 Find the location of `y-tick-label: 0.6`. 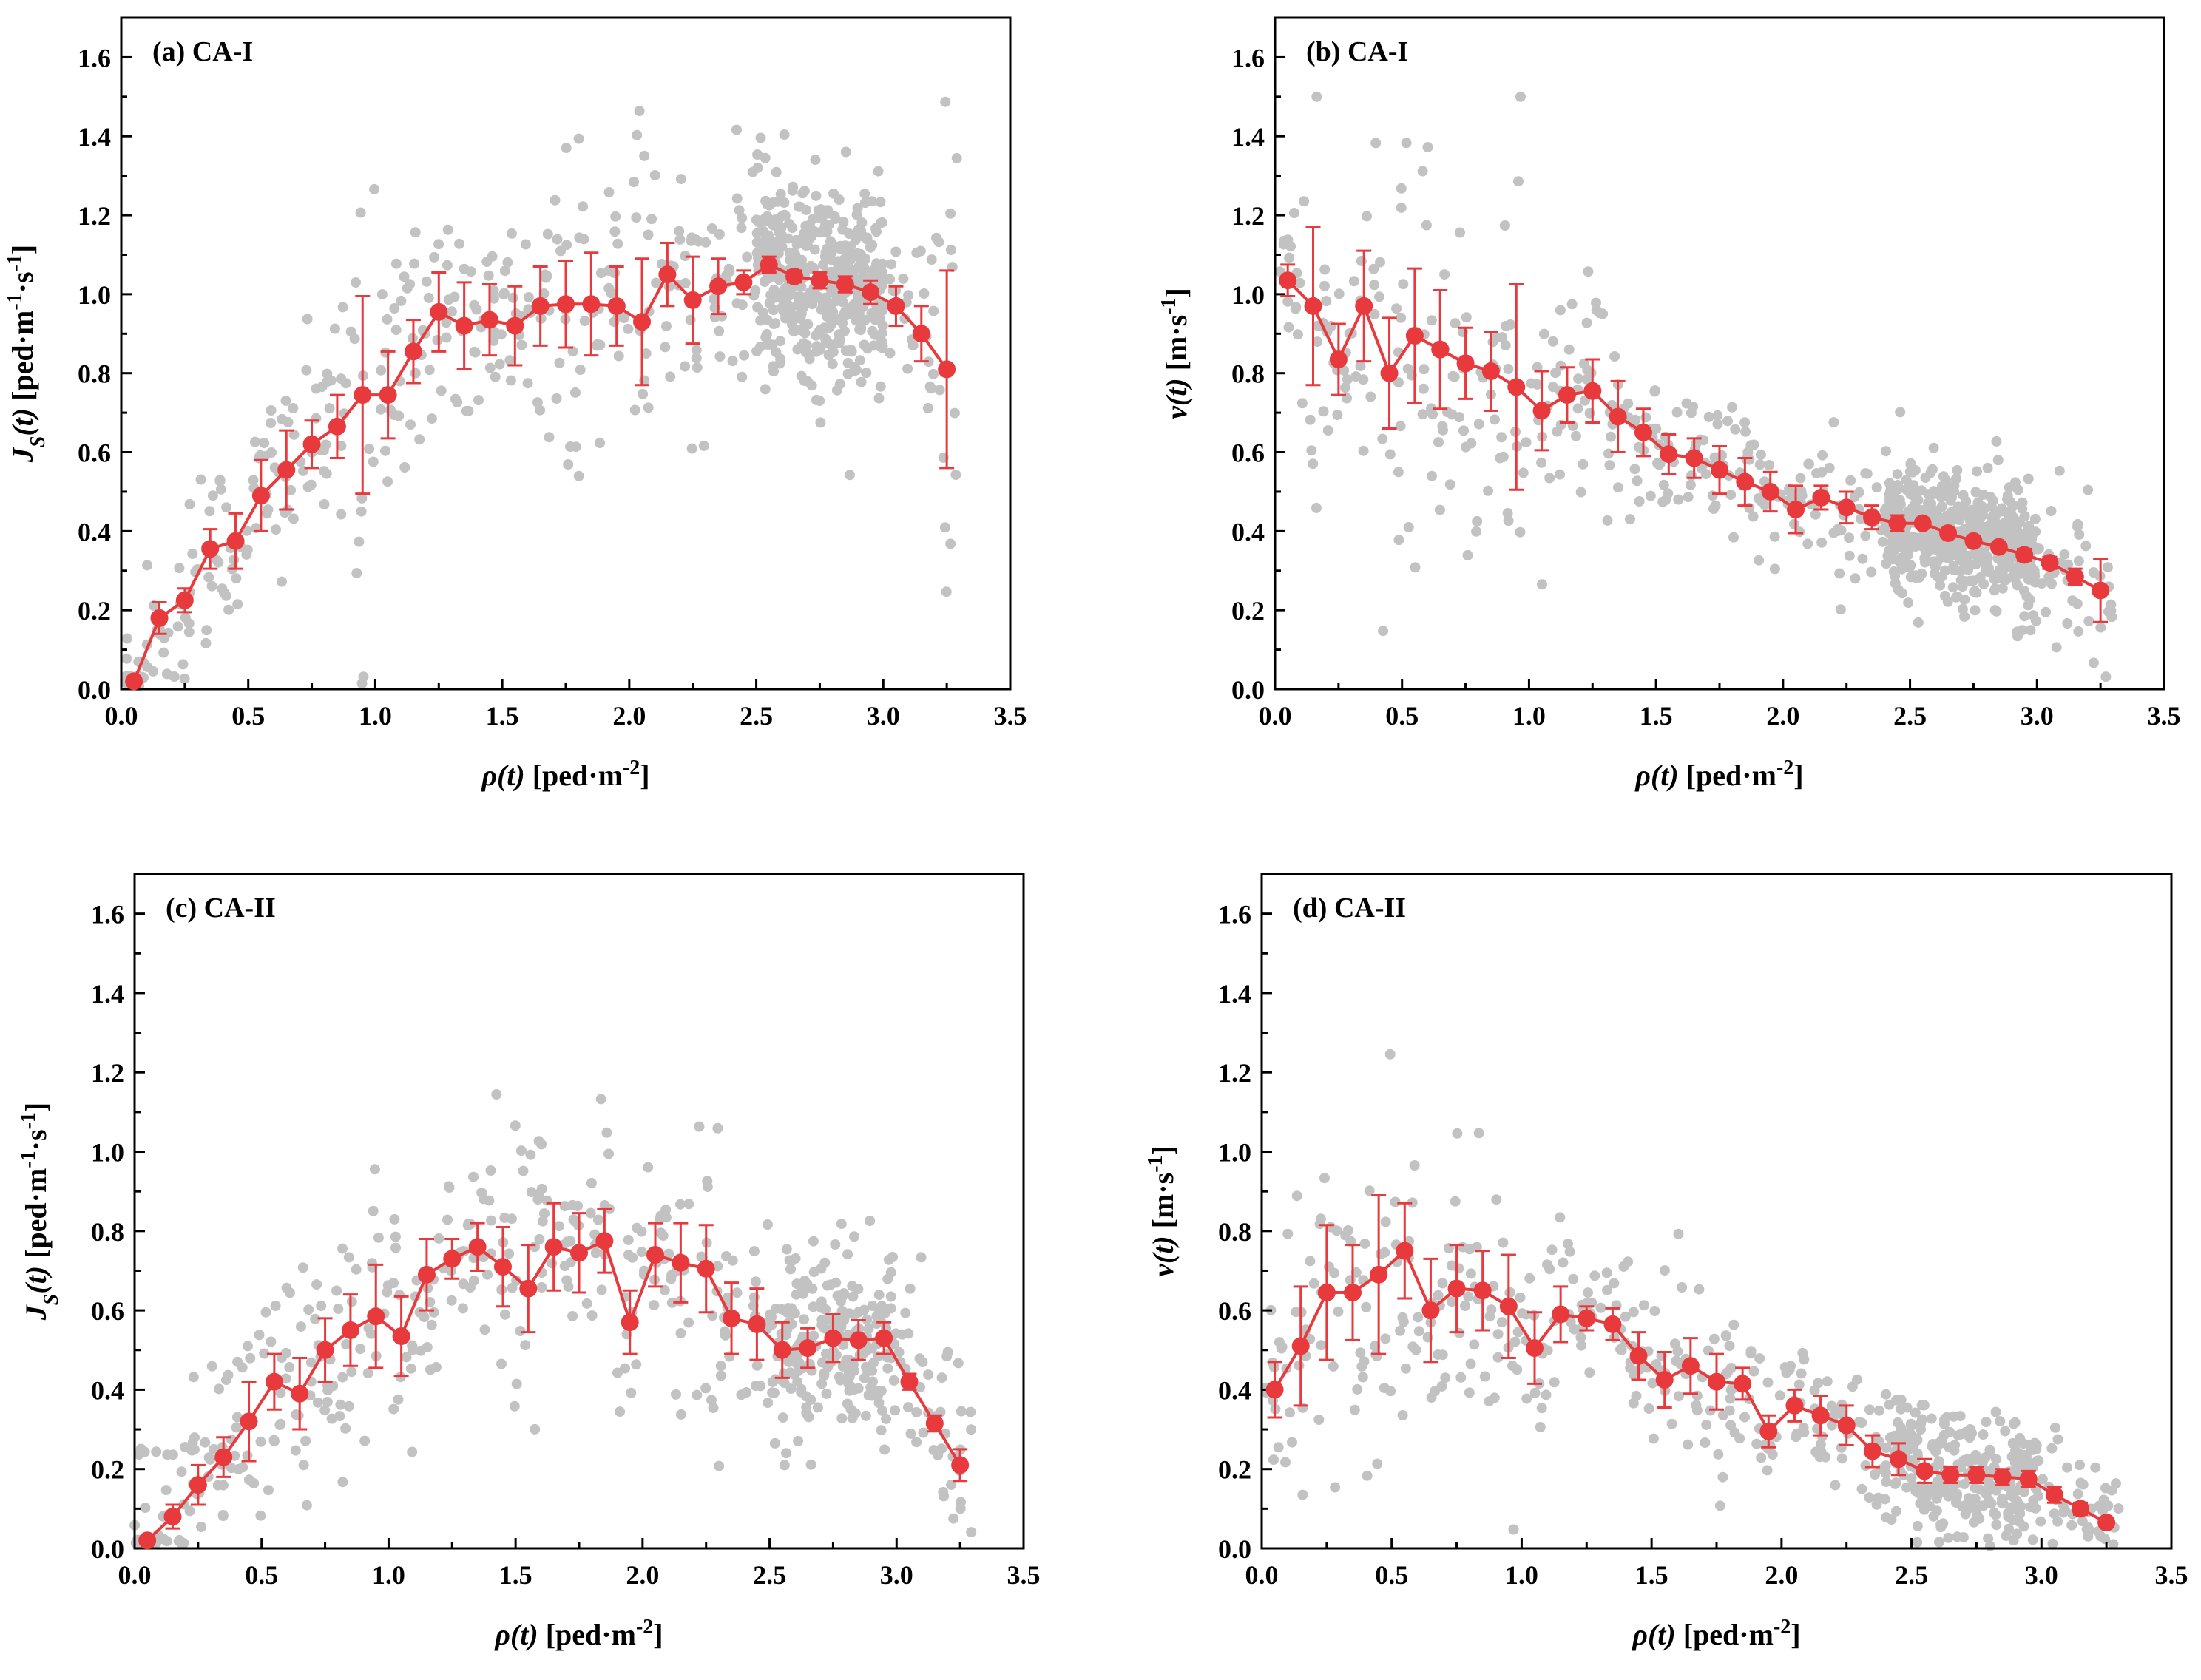

y-tick-label: 0.6 is located at coordinates (107, 1311).